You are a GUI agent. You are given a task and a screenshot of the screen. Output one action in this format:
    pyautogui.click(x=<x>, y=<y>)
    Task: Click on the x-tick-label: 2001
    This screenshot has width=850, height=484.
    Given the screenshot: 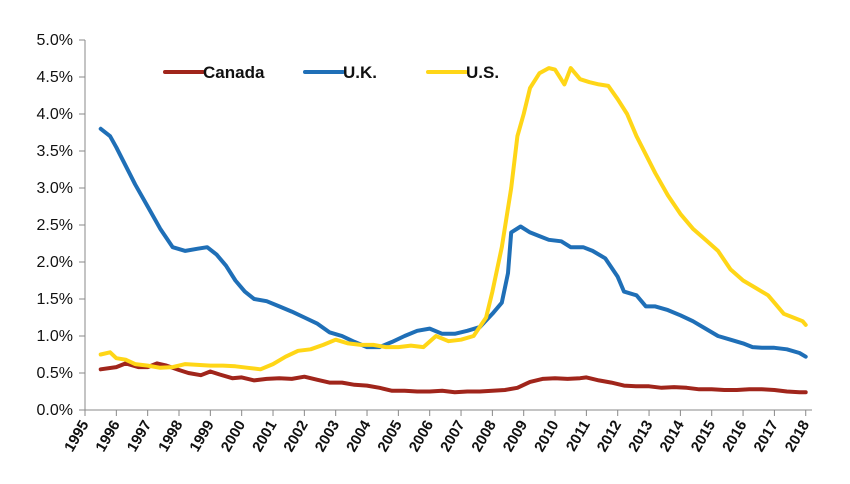 What is the action you would take?
    pyautogui.click(x=264, y=436)
    